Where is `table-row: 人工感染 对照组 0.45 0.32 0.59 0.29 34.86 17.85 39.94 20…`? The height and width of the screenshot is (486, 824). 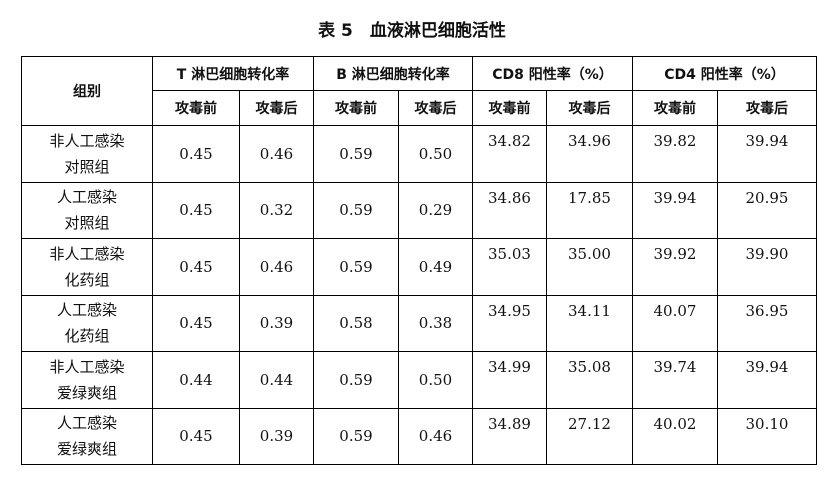 table-row: 人工感染 对照组 0.45 0.32 0.59 0.29 34.86 17.85 39.94 20… is located at coordinates (419, 210).